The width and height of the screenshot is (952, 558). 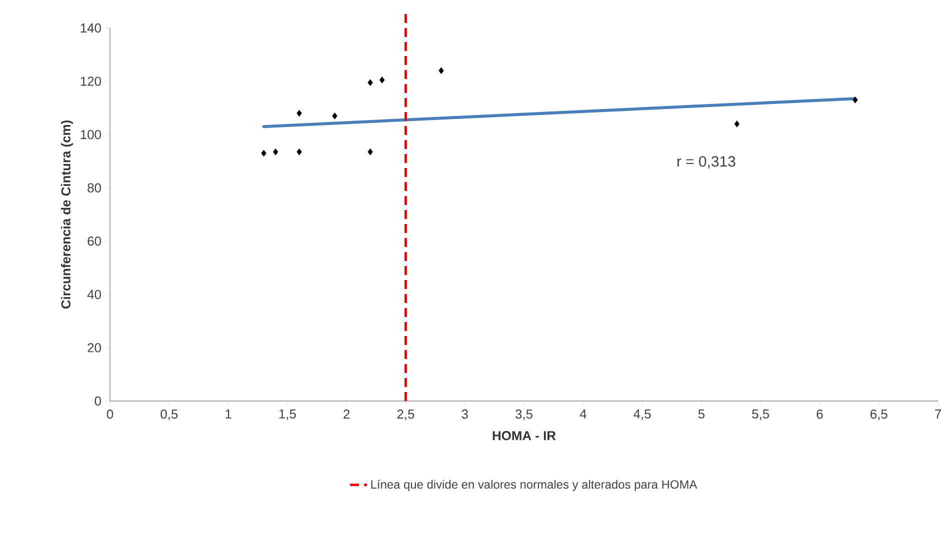 I want to click on x-tick-label: 4, so click(x=583, y=414).